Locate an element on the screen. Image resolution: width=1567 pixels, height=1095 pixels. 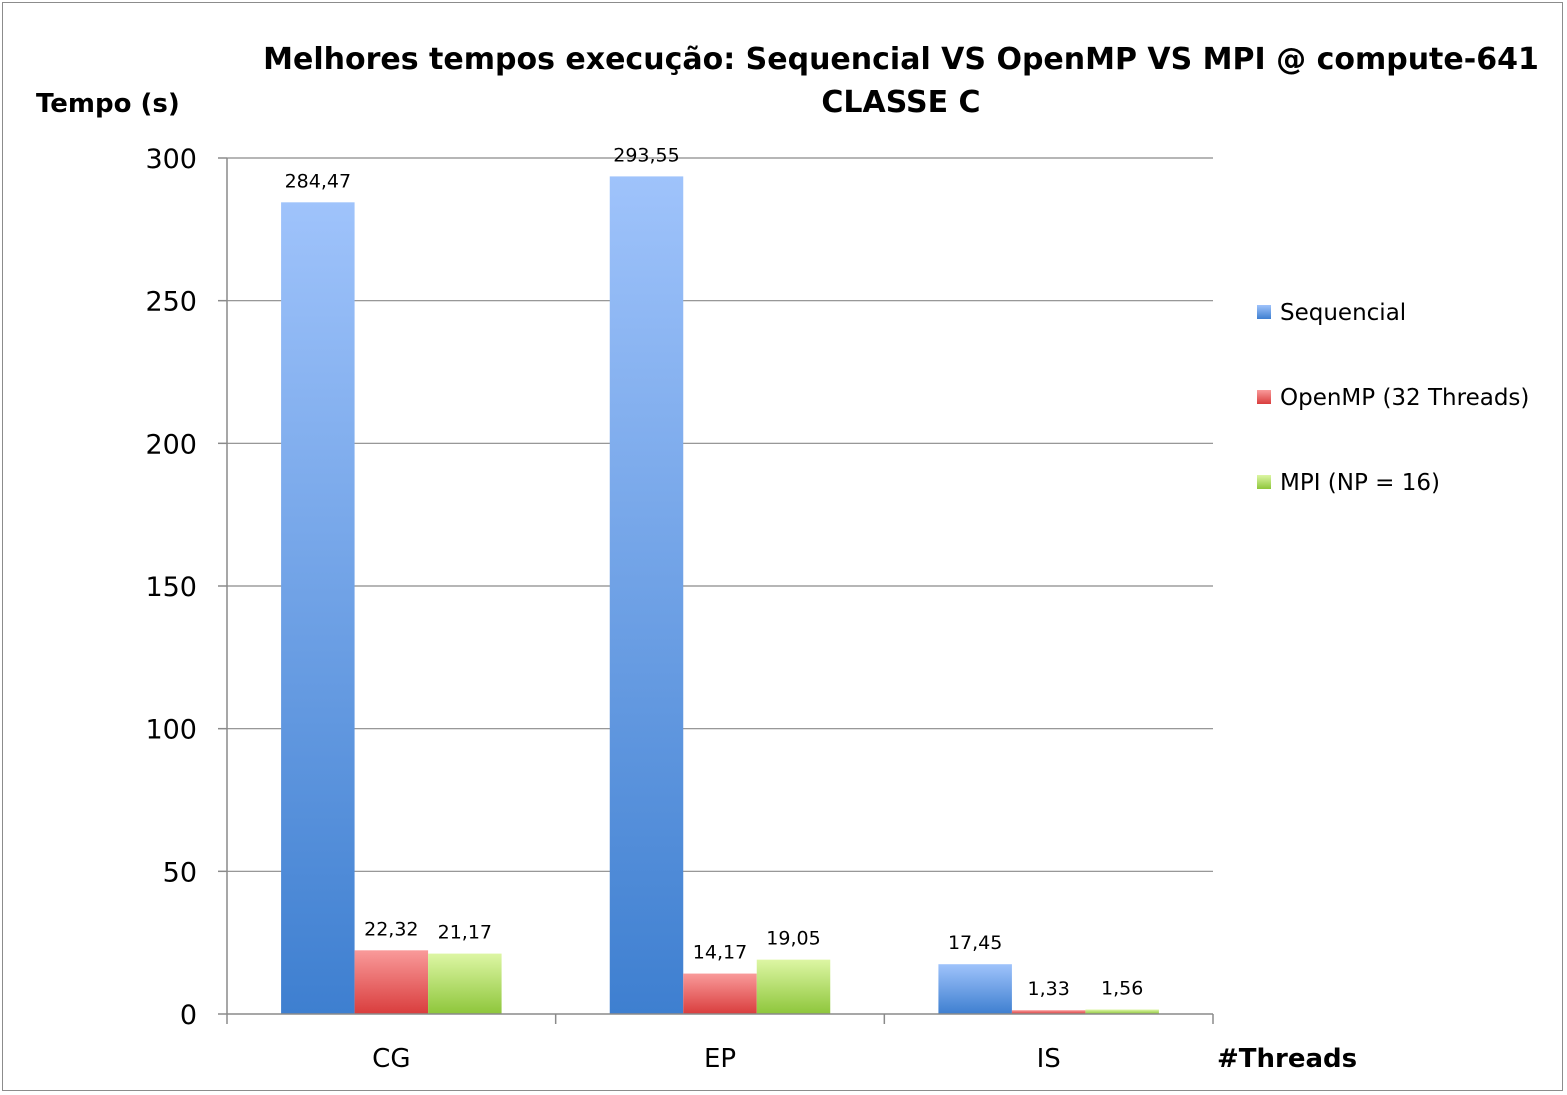
data-label: 293,55 is located at coordinates (646, 155).